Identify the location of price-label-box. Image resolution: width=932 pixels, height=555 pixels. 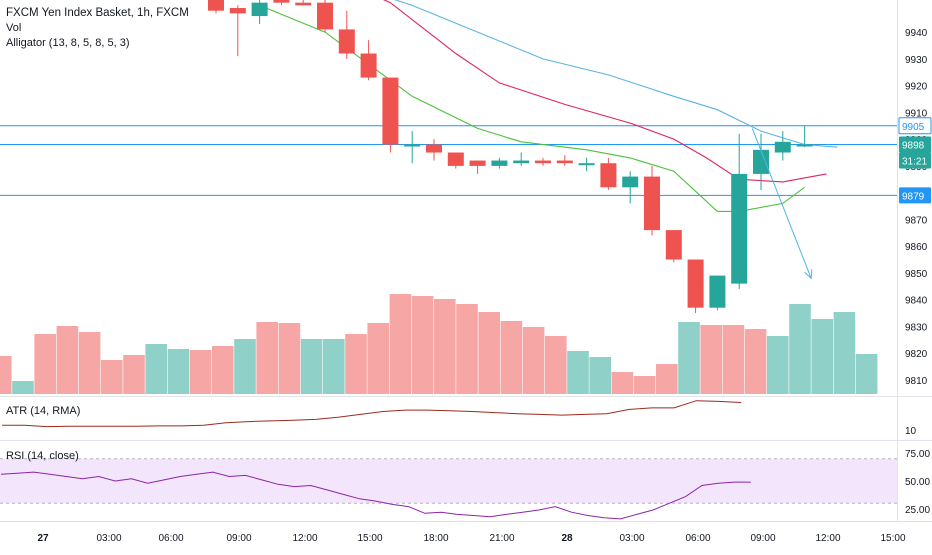
(915, 126).